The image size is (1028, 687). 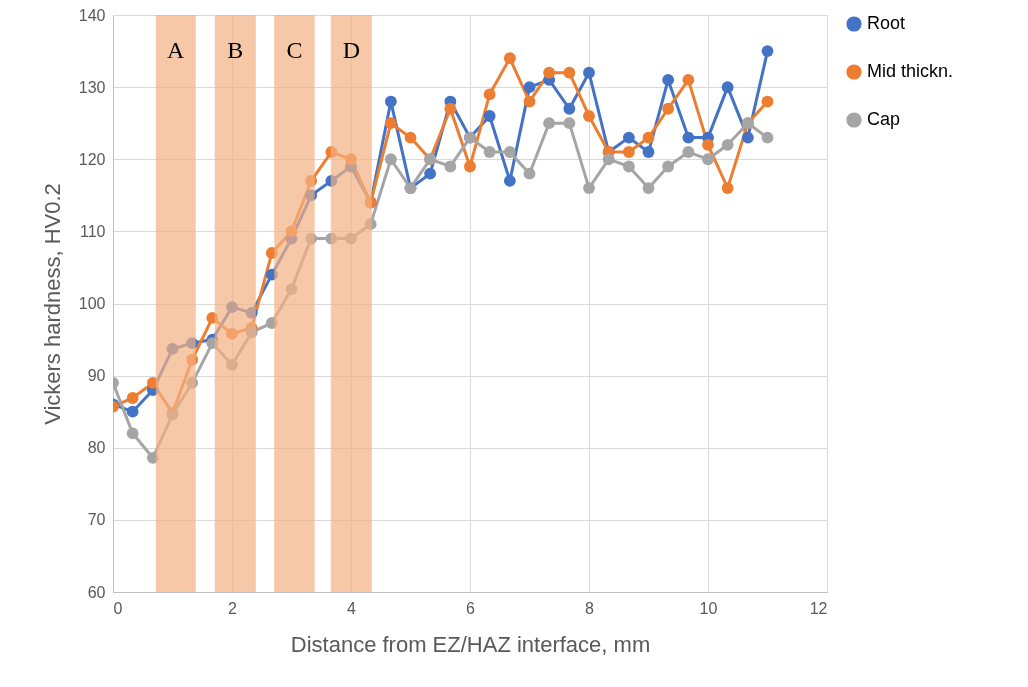 I want to click on y-tick-label: 80, so click(x=96, y=448).